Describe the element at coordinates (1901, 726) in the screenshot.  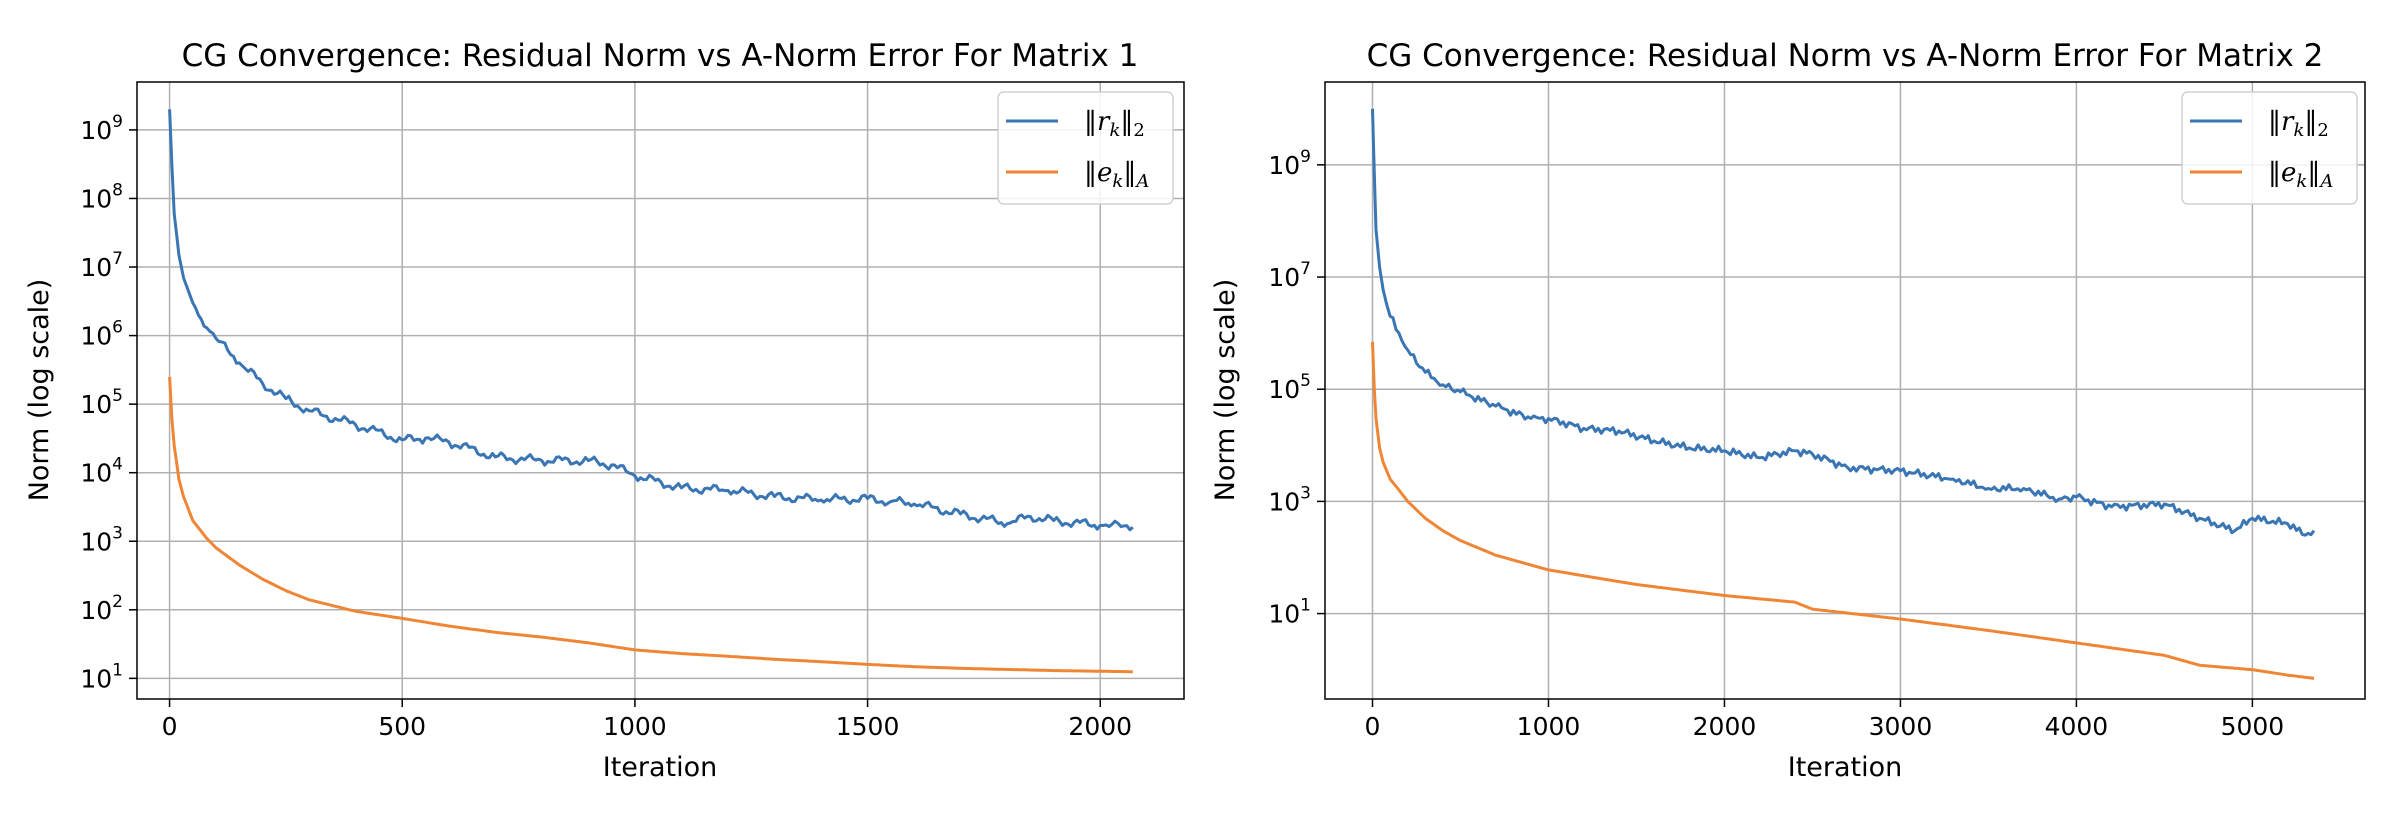
I see `x-tick-label: 3000` at that location.